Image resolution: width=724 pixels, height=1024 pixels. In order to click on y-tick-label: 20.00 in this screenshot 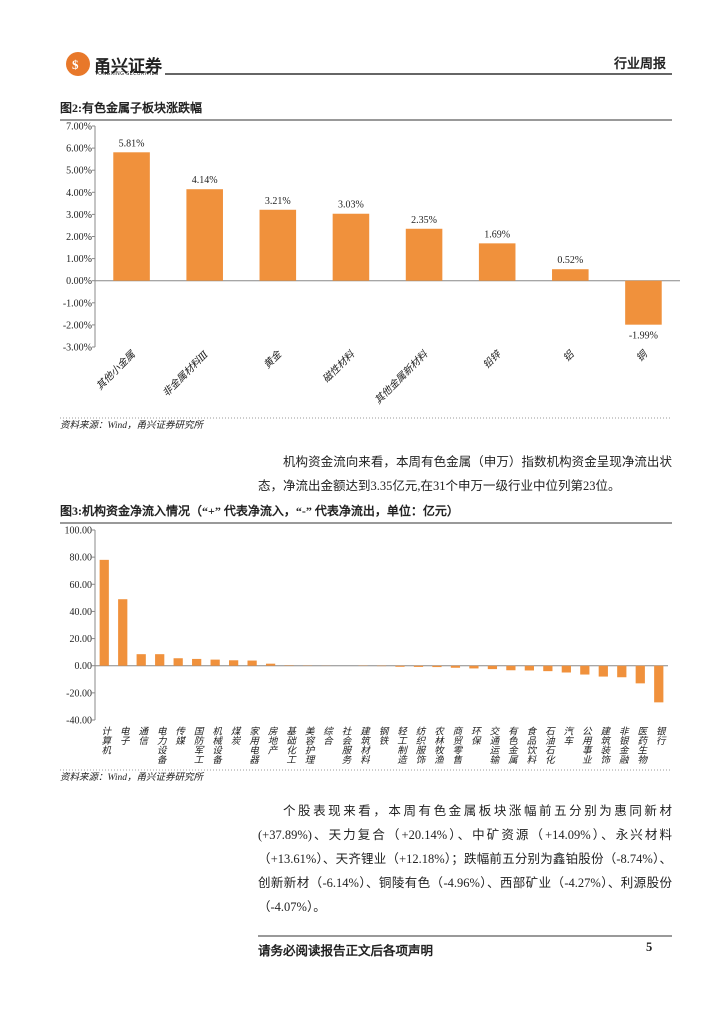, I will do `click(81, 639)`.